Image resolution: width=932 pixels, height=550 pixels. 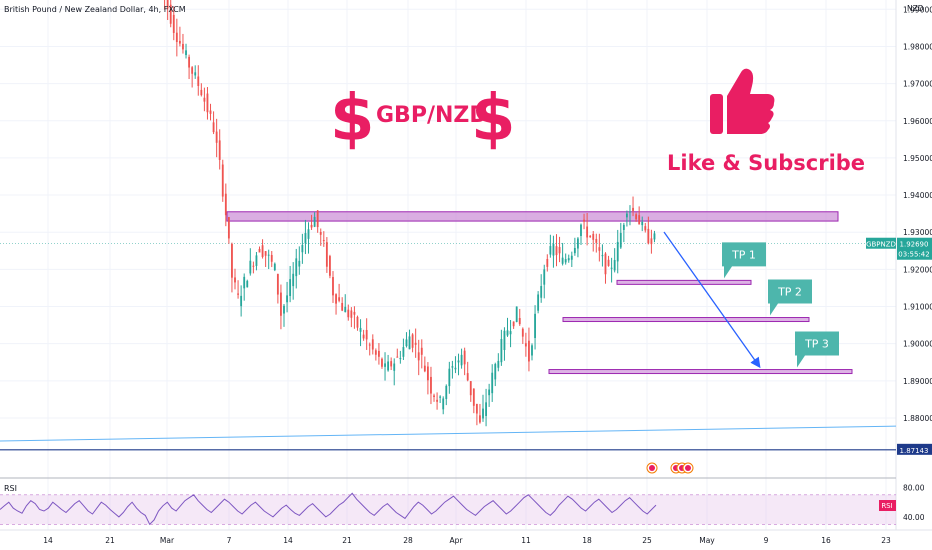 What do you see at coordinates (886, 540) in the screenshot?
I see `time-tick: 23` at bounding box center [886, 540].